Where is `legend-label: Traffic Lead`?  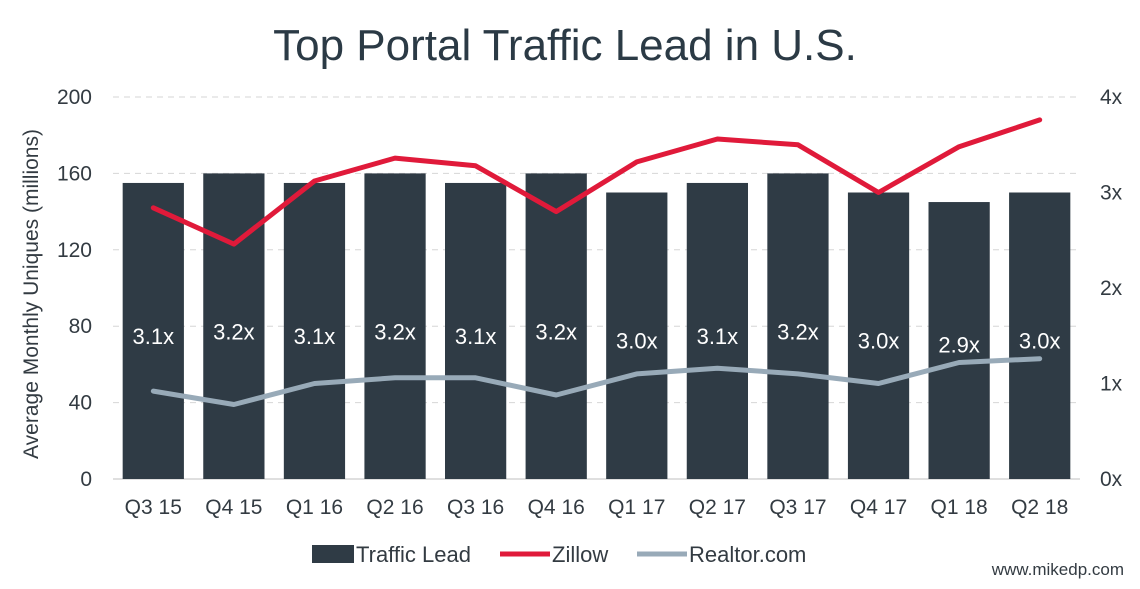 legend-label: Traffic Lead is located at coordinates (413, 554).